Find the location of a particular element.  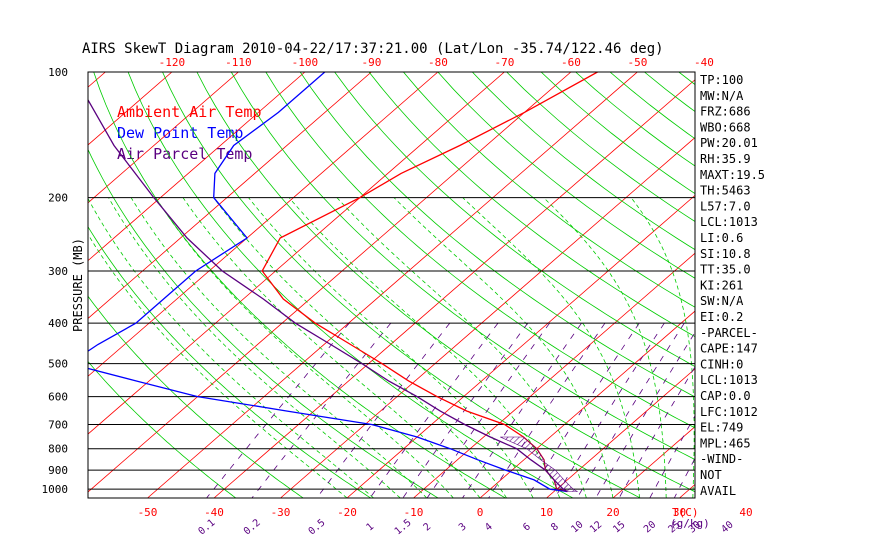

temperature-unit-label: T(C) is located at coordinates (685, 512).